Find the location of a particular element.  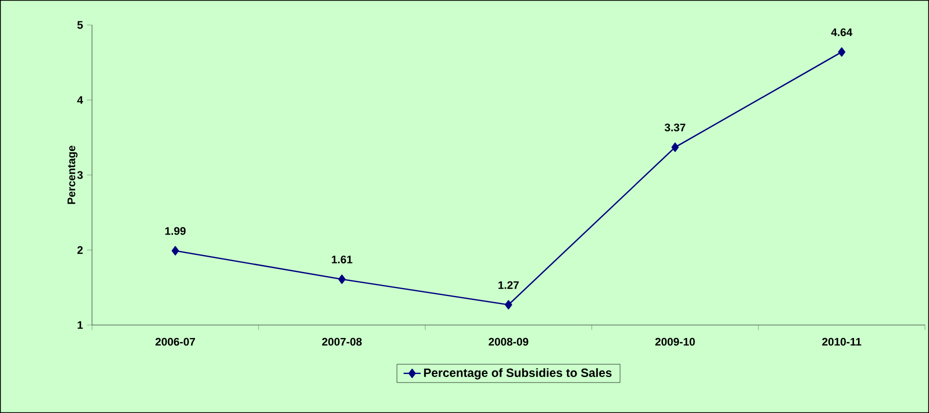

y-tick-label: 5 is located at coordinates (80, 25).